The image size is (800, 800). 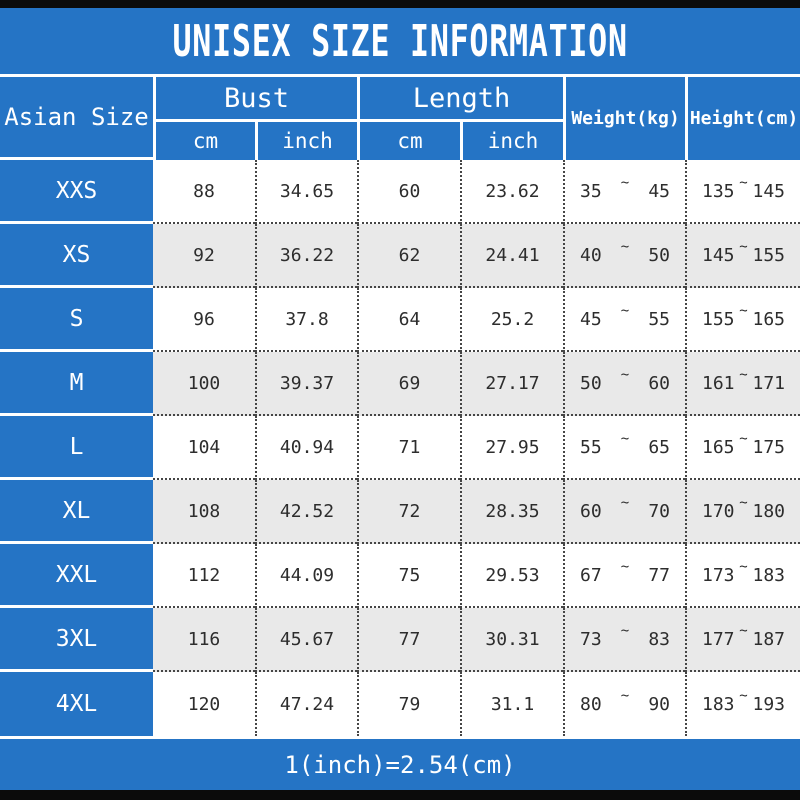 What do you see at coordinates (306, 640) in the screenshot?
I see `bust-inch-value: 45.67` at bounding box center [306, 640].